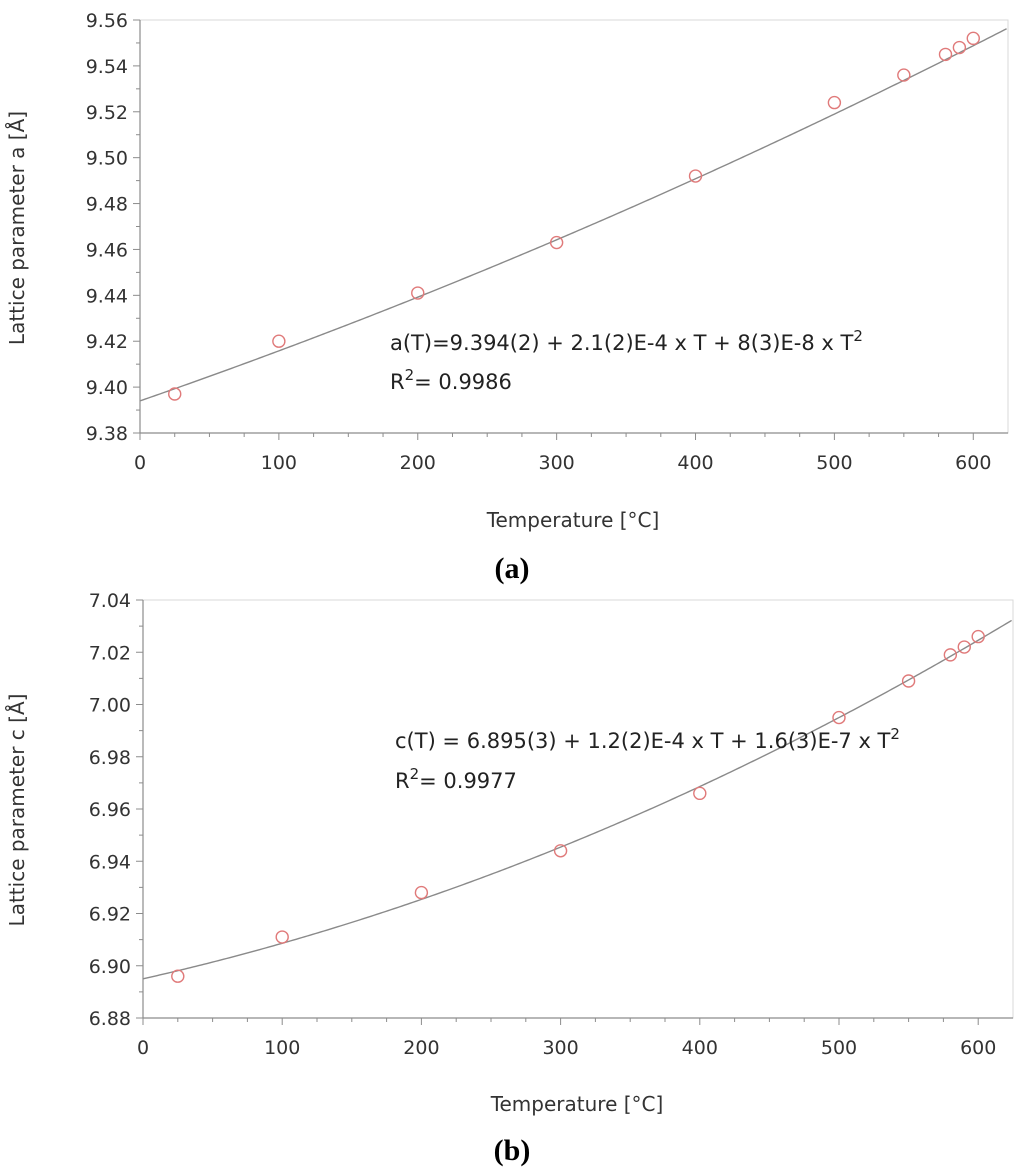 Image resolution: width=1024 pixels, height=1173 pixels. What do you see at coordinates (107, 388) in the screenshot?
I see `y-tick-label-a: 9.40` at bounding box center [107, 388].